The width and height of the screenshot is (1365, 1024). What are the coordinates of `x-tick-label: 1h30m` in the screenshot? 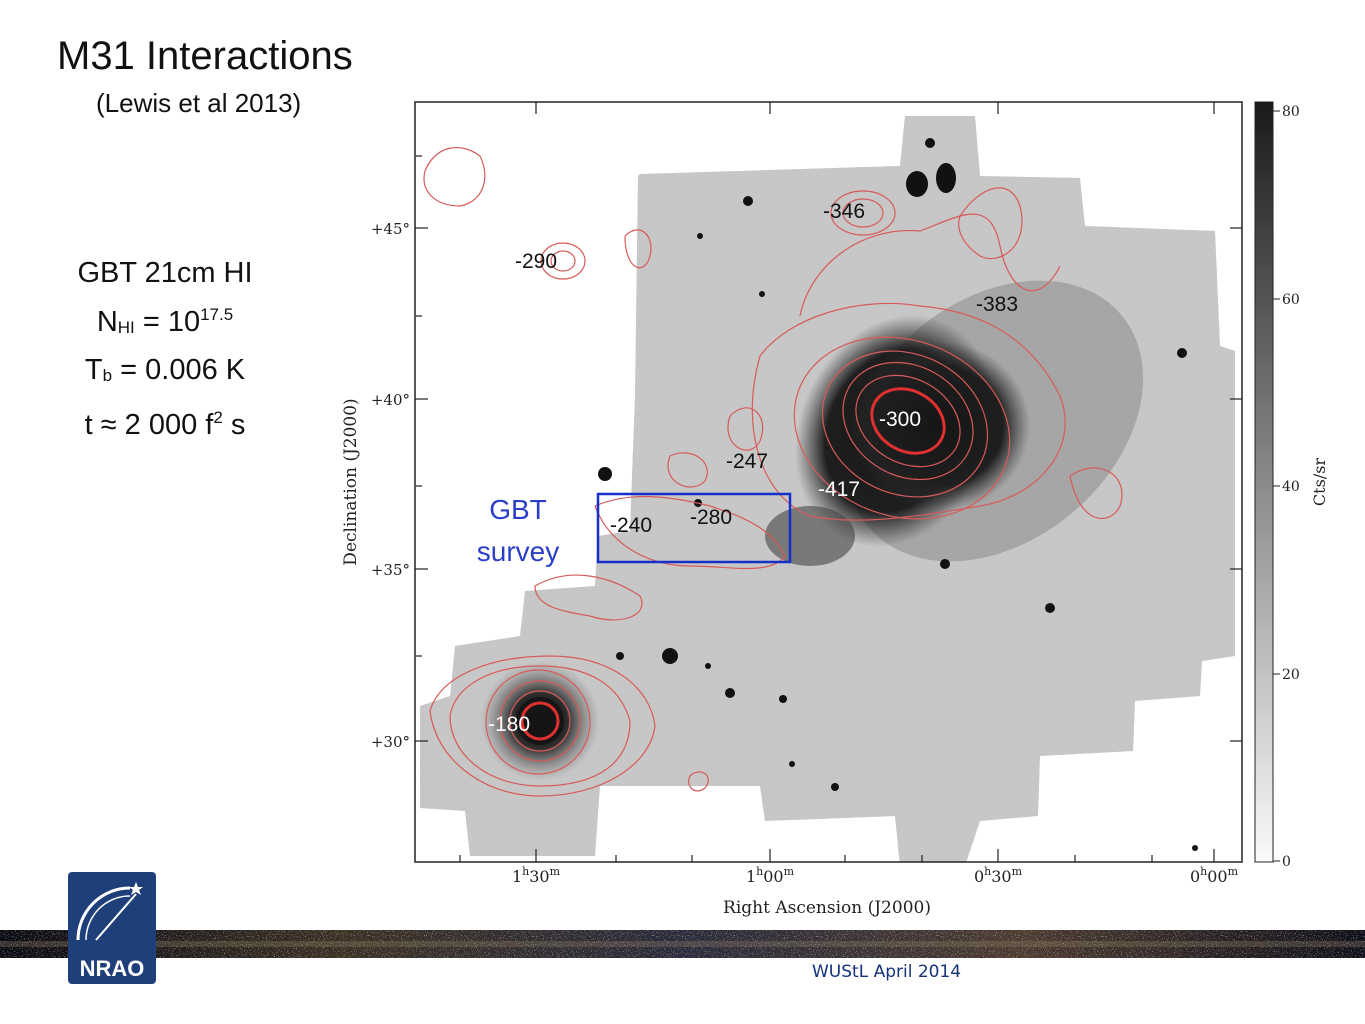 It's located at (536, 875).